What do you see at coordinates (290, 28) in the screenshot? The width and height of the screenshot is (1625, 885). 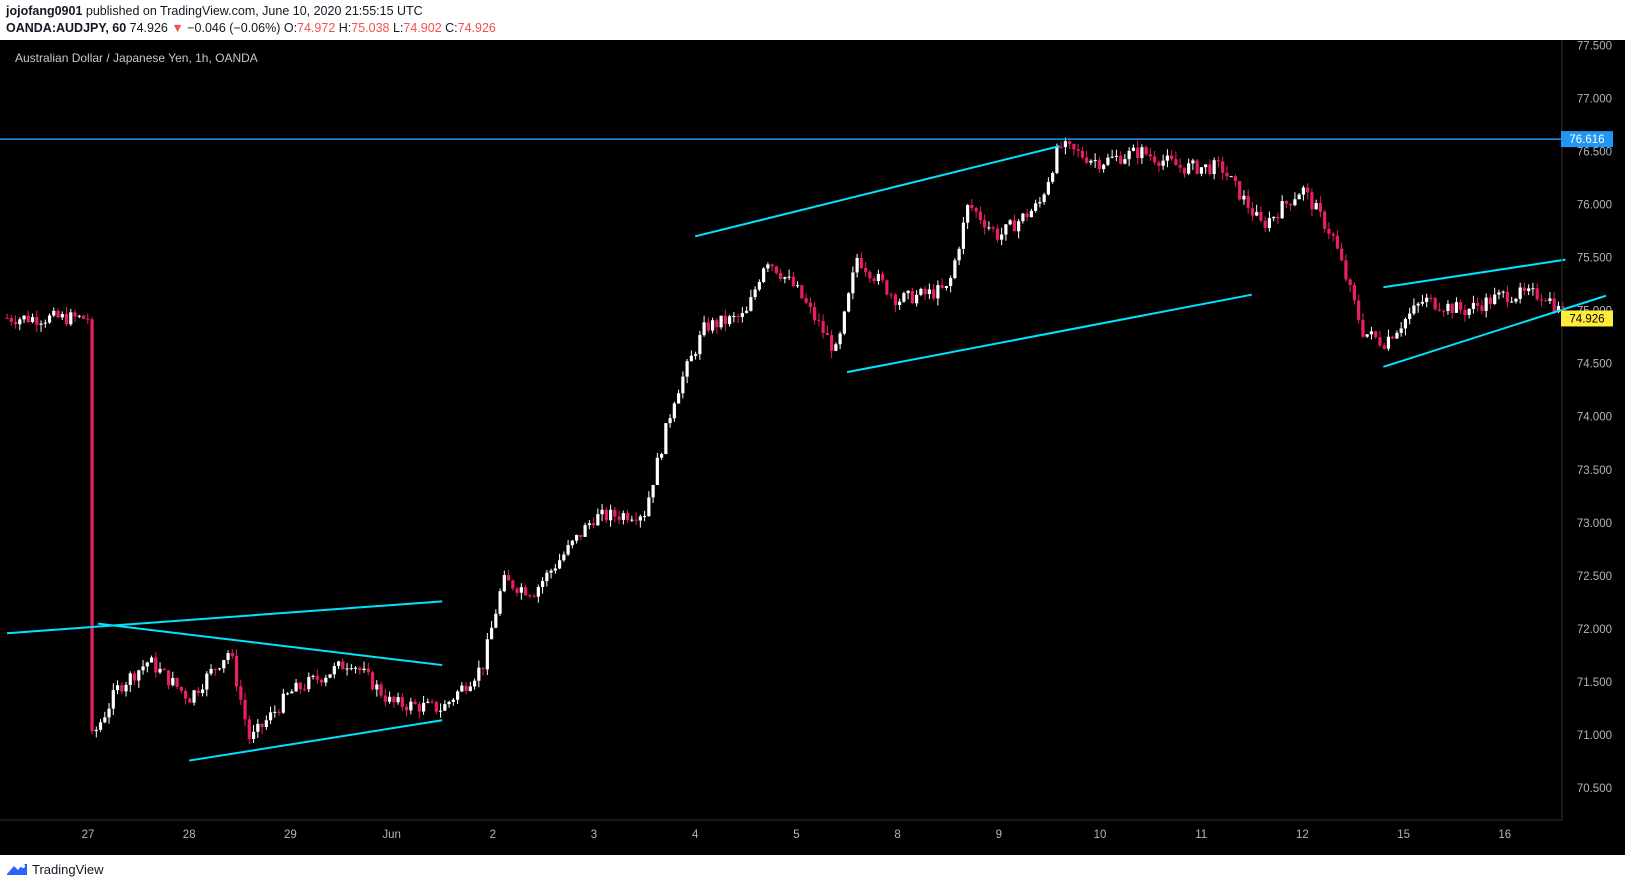 I see `open-label: O:` at bounding box center [290, 28].